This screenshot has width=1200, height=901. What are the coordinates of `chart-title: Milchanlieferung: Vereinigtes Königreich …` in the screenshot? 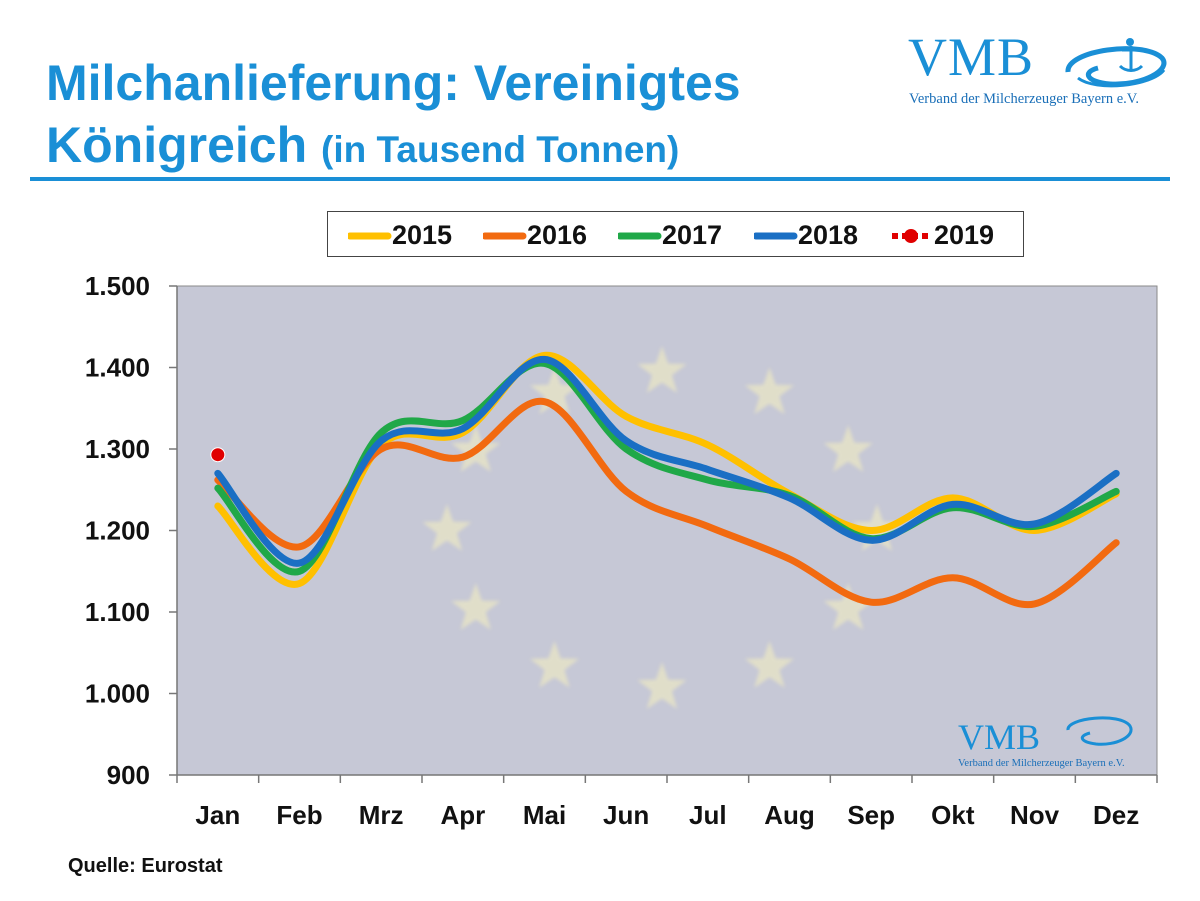 It's located at (393, 114).